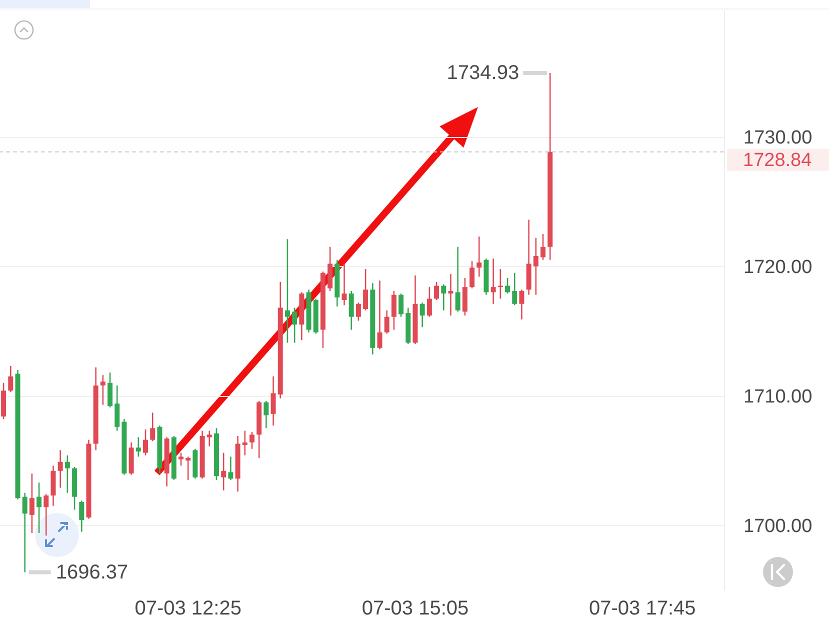 The image size is (829, 622). What do you see at coordinates (482, 73) in the screenshot?
I see `annotation: 1734.93` at bounding box center [482, 73].